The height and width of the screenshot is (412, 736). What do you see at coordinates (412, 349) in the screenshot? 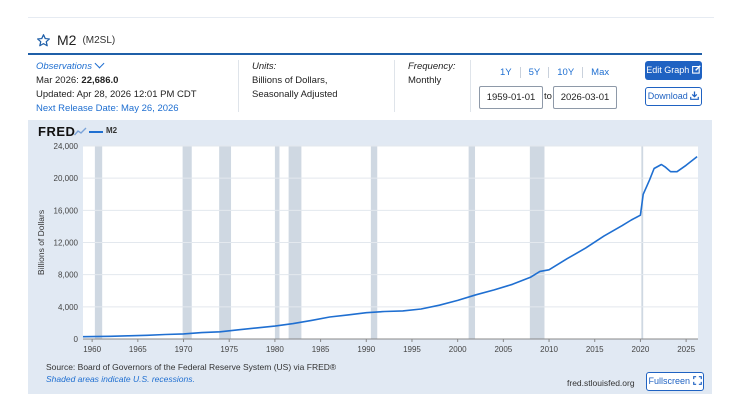
I see `x-tick-label: 1995` at bounding box center [412, 349].